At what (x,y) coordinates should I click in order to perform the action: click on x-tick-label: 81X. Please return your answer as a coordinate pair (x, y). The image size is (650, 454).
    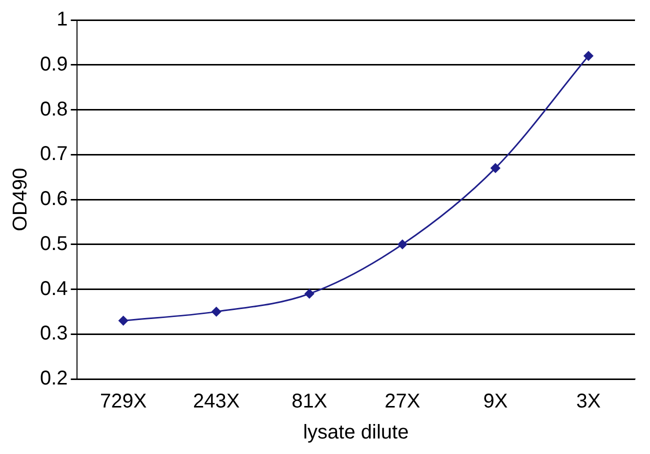
    Looking at the image, I should click on (310, 401).